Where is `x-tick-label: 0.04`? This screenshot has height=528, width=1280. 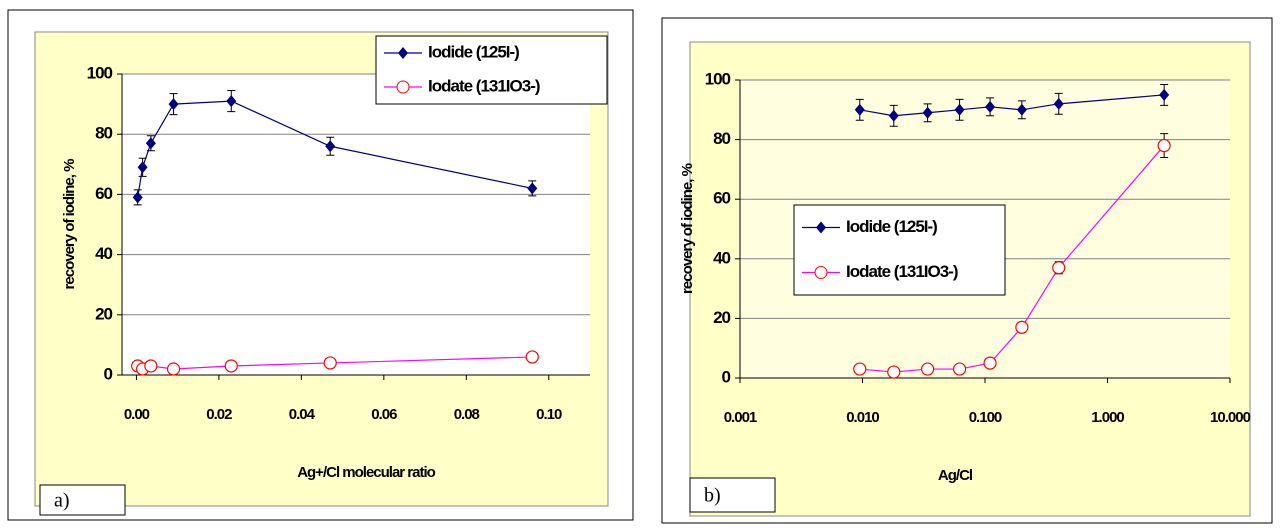 x-tick-label: 0.04 is located at coordinates (302, 414).